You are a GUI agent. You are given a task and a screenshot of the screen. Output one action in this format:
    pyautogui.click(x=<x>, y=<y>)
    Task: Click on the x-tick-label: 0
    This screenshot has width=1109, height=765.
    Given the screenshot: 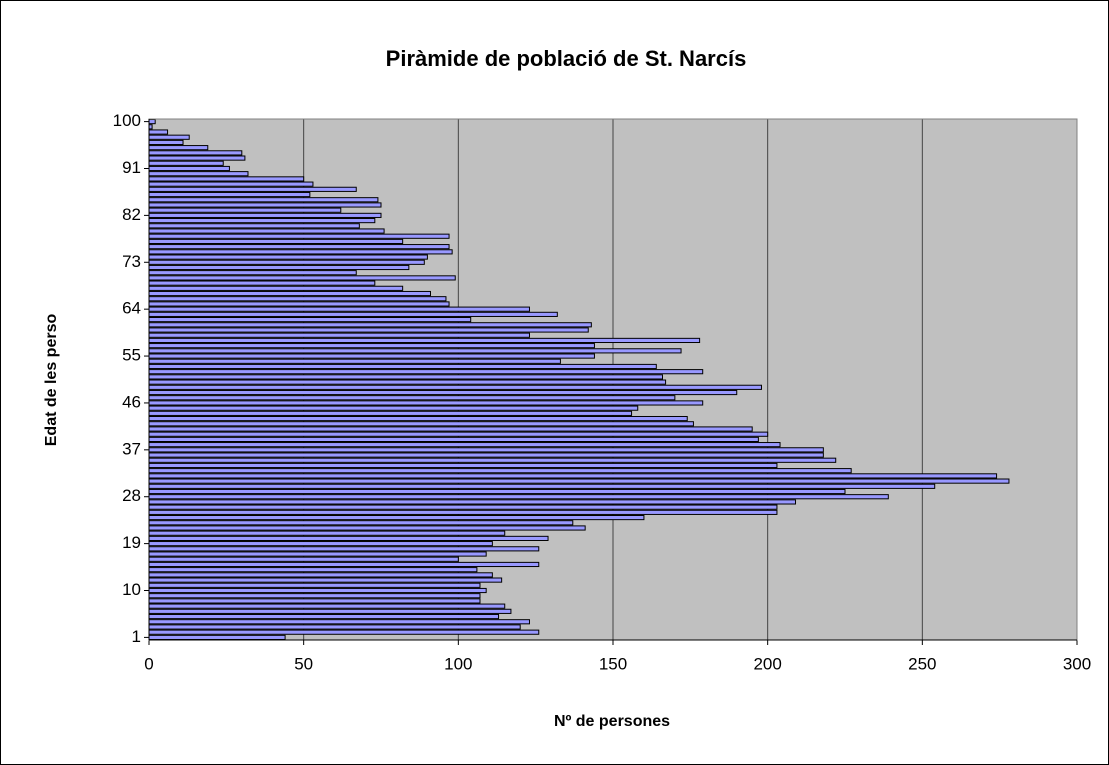 What is the action you would take?
    pyautogui.click(x=148, y=663)
    